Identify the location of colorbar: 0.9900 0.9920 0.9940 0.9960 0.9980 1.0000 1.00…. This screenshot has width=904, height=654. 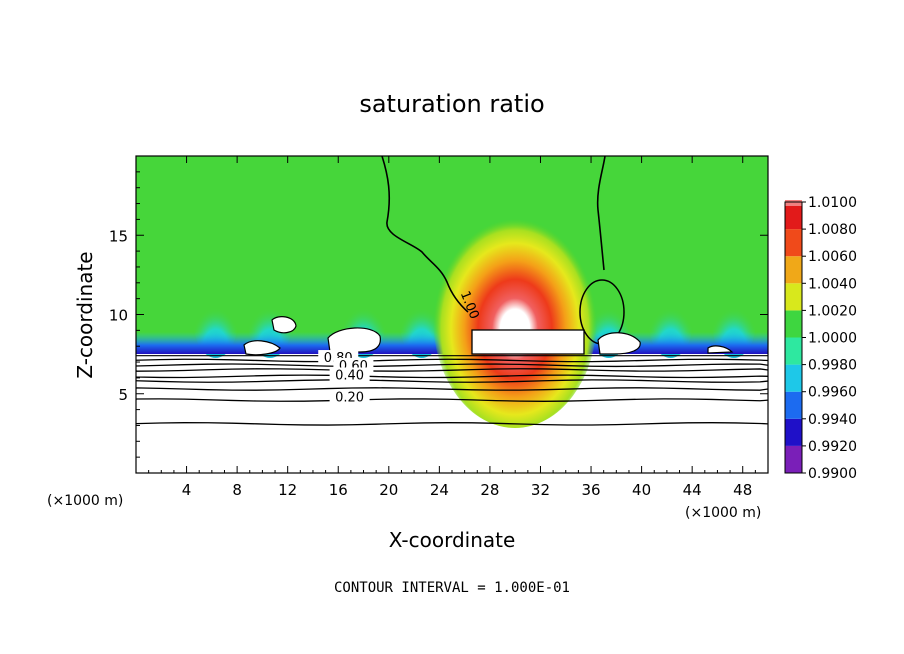
(820, 338).